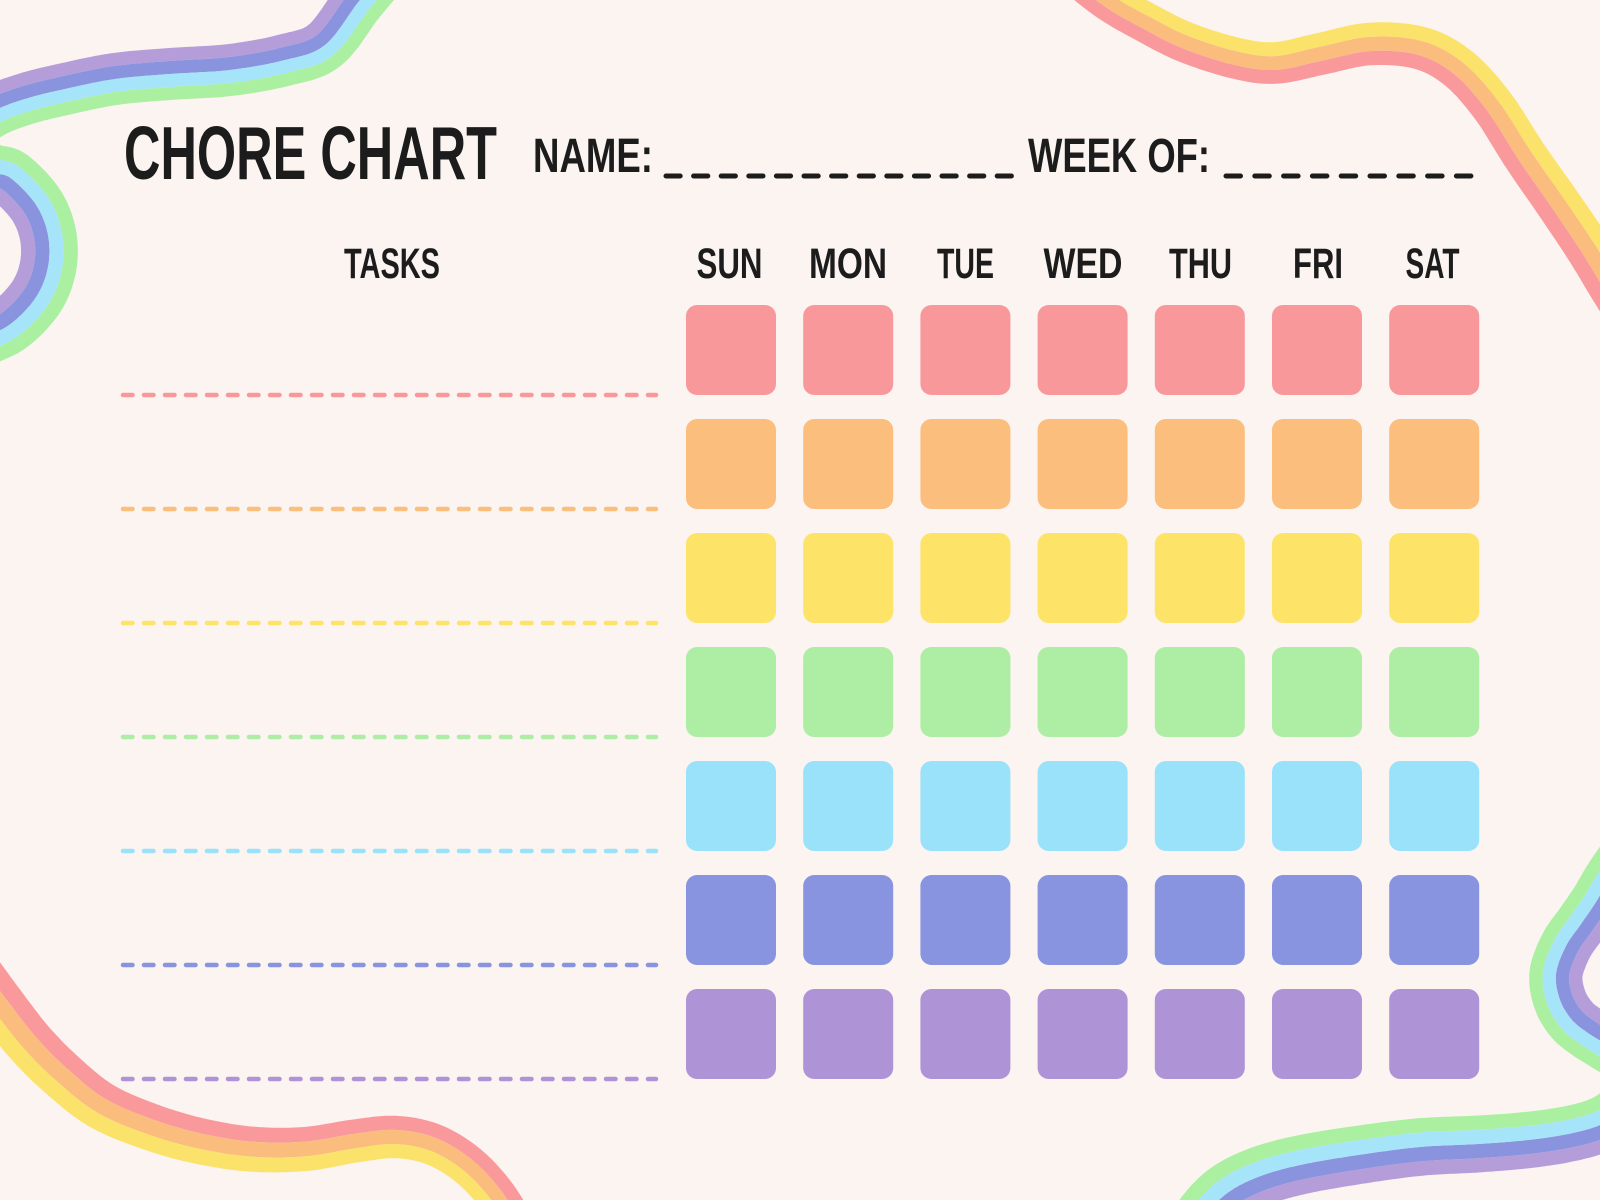  Describe the element at coordinates (1433, 264) in the screenshot. I see `day-header-sat: SAT` at that location.